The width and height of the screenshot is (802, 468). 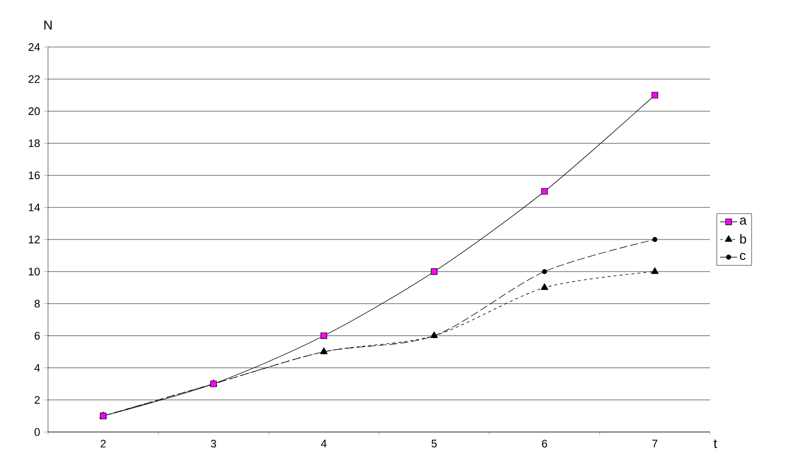 I want to click on x-tick-label: 7, so click(x=655, y=444).